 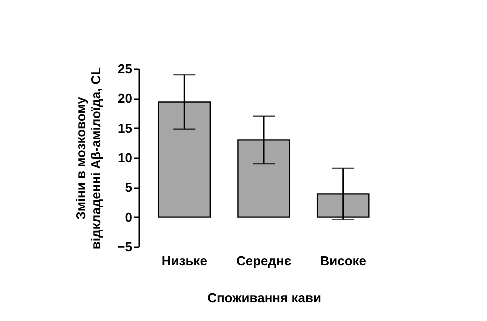 I want to click on y-tick-label: 15, so click(x=125, y=128).